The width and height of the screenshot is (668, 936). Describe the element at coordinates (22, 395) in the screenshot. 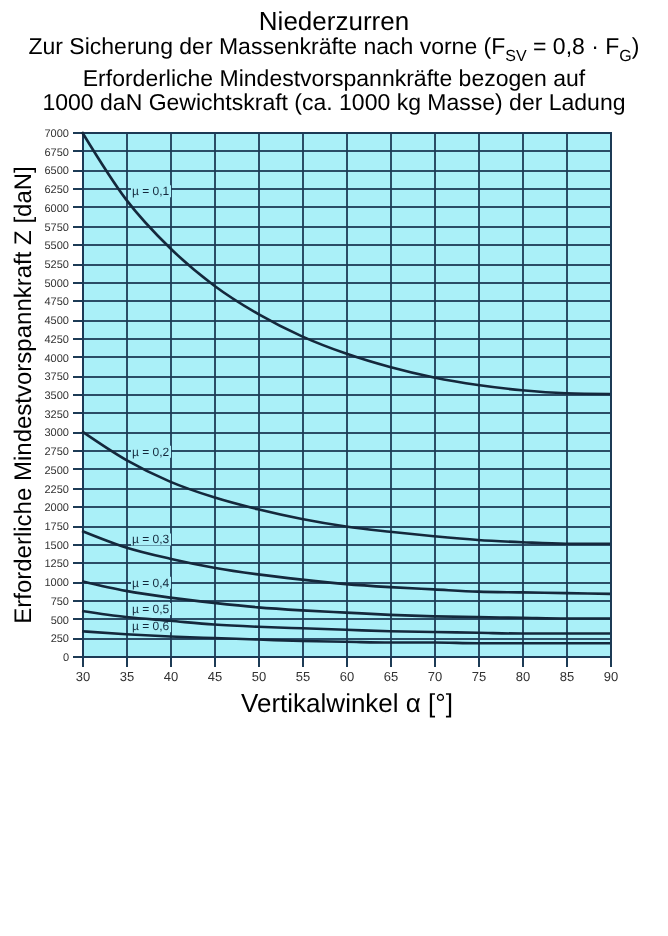

I see `y-axis-title: Erforderliche Mindestvorspannkraft Z [daN]` at that location.